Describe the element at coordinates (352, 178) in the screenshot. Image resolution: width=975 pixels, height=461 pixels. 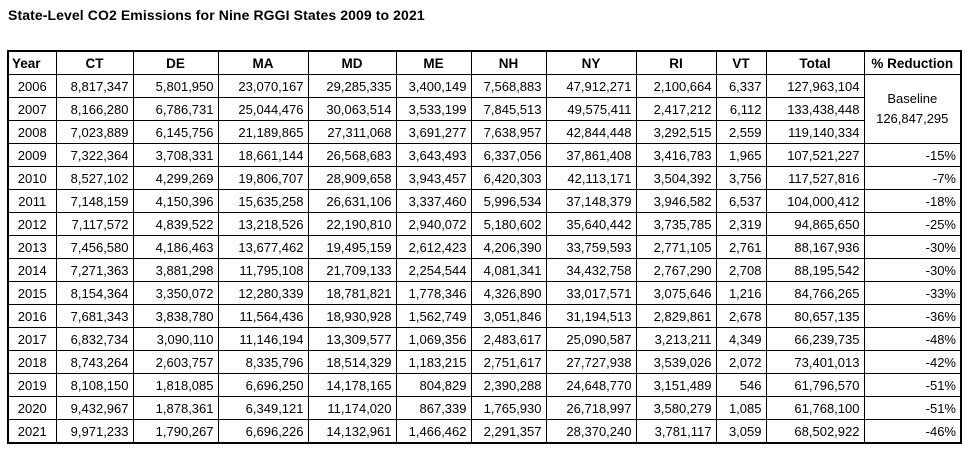
I see `cell-md: 28,909,658` at that location.